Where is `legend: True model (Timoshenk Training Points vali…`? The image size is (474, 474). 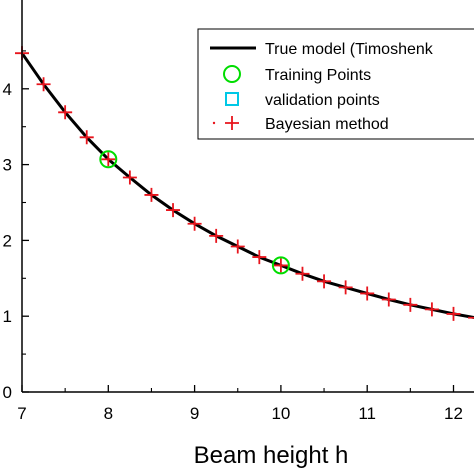
legend: True model (Timoshenk Training Points vali… is located at coordinates (335, 84).